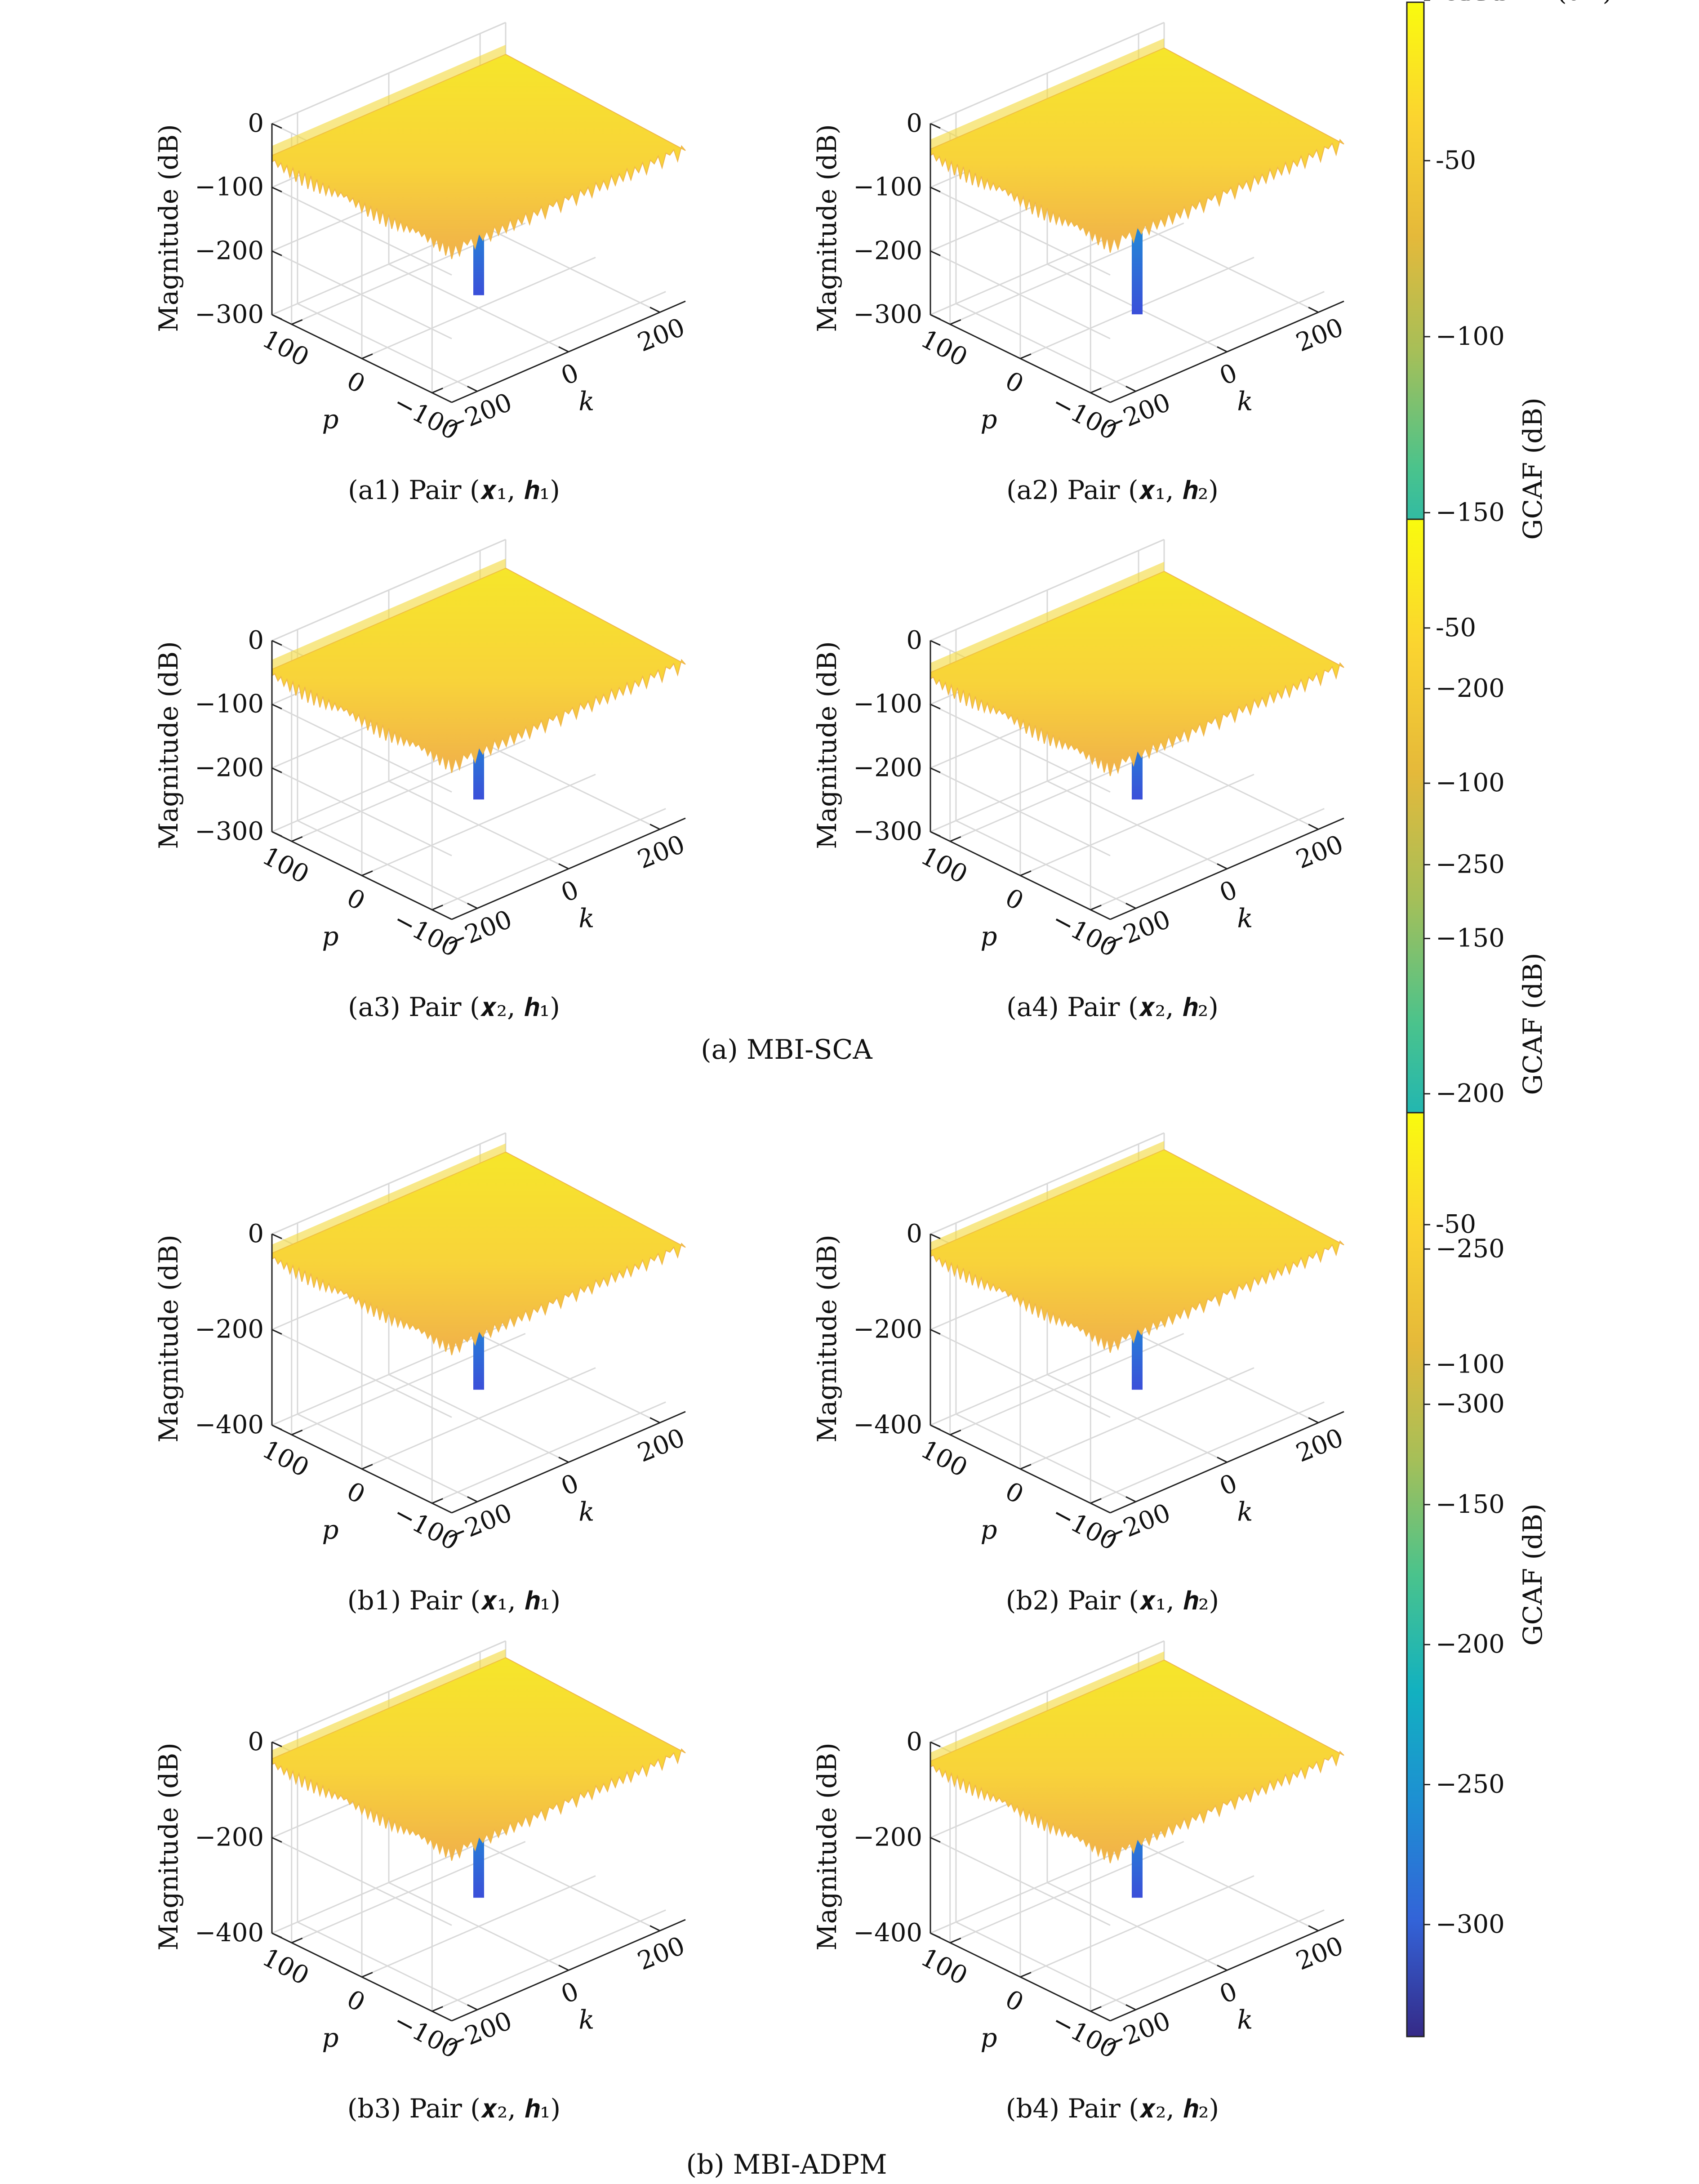 Image resolution: width=1699 pixels, height=2184 pixels. I want to click on panel-caption: (a4) Pair (𝒙₂, 𝒉₂), so click(1112, 1007).